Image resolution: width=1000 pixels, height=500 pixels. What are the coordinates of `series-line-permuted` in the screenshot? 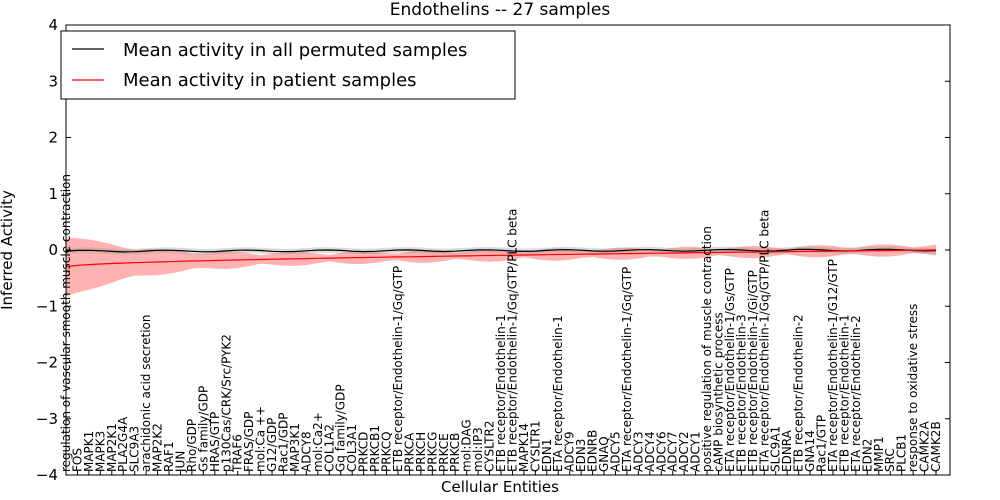 It's located at (501, 250).